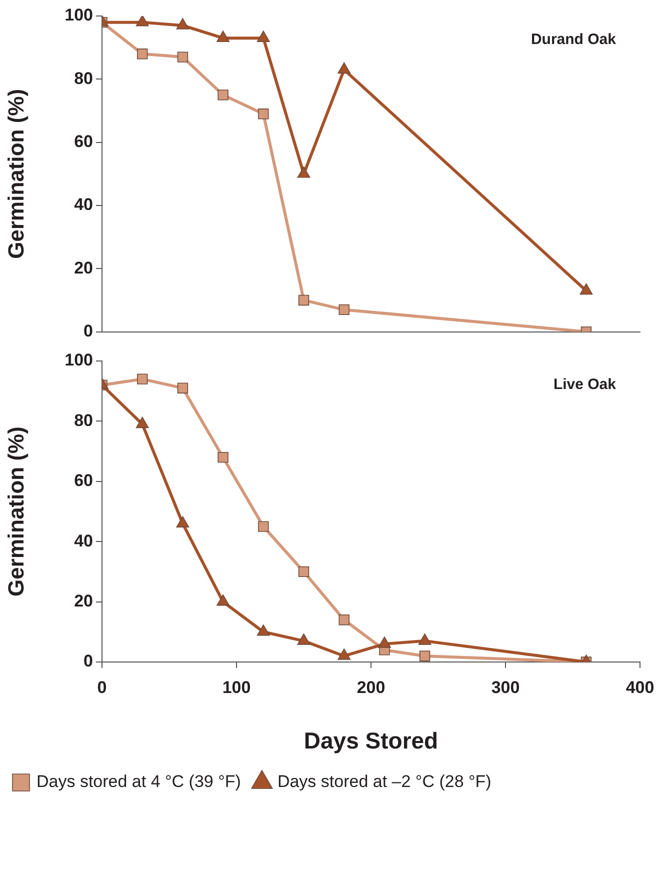  I want to click on x-axis-title: Days Stored, so click(371, 741).